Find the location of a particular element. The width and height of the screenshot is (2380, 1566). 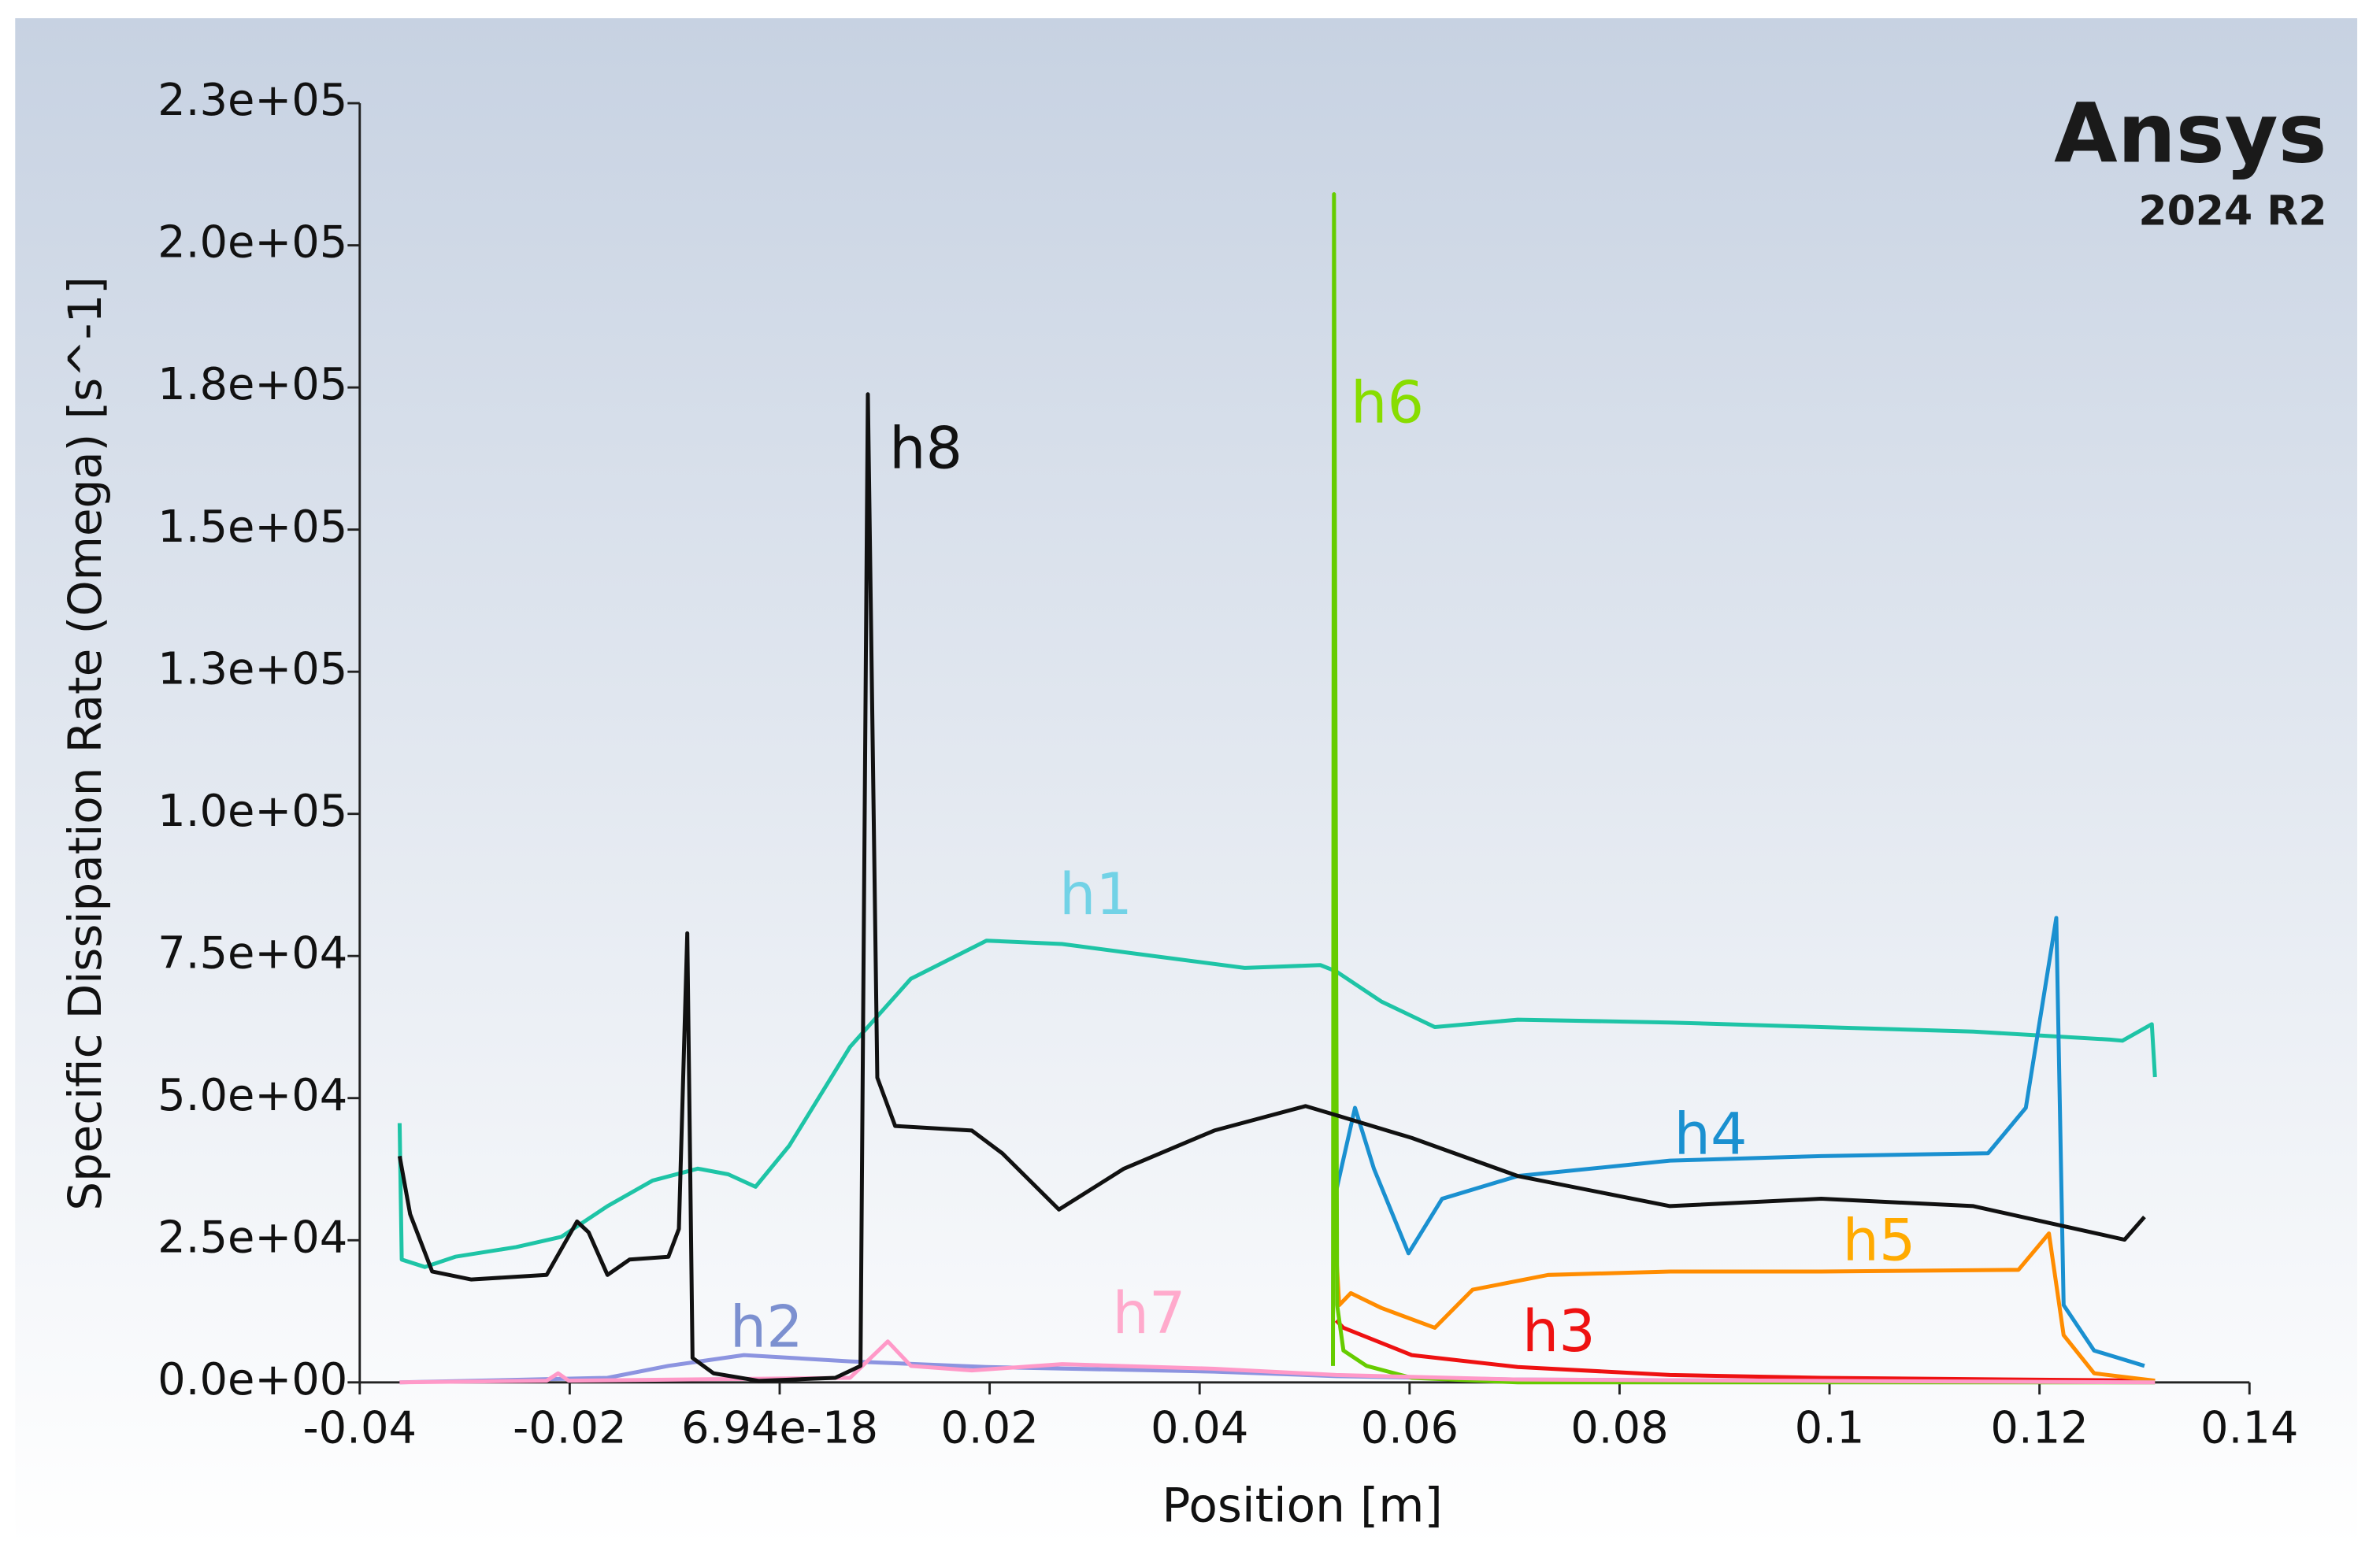

x-axis-title: Position [m] is located at coordinates (1302, 1506).